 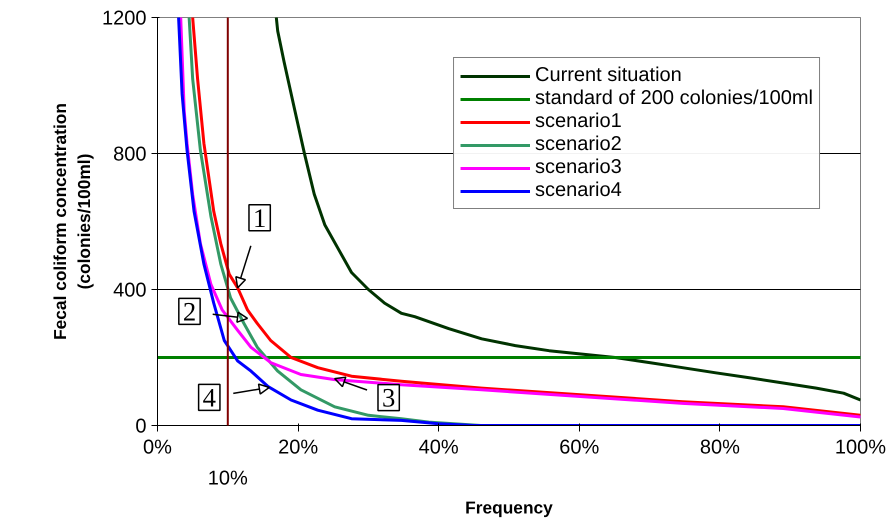 What do you see at coordinates (130, 291) in the screenshot?
I see `y-tick-label: 400` at bounding box center [130, 291].